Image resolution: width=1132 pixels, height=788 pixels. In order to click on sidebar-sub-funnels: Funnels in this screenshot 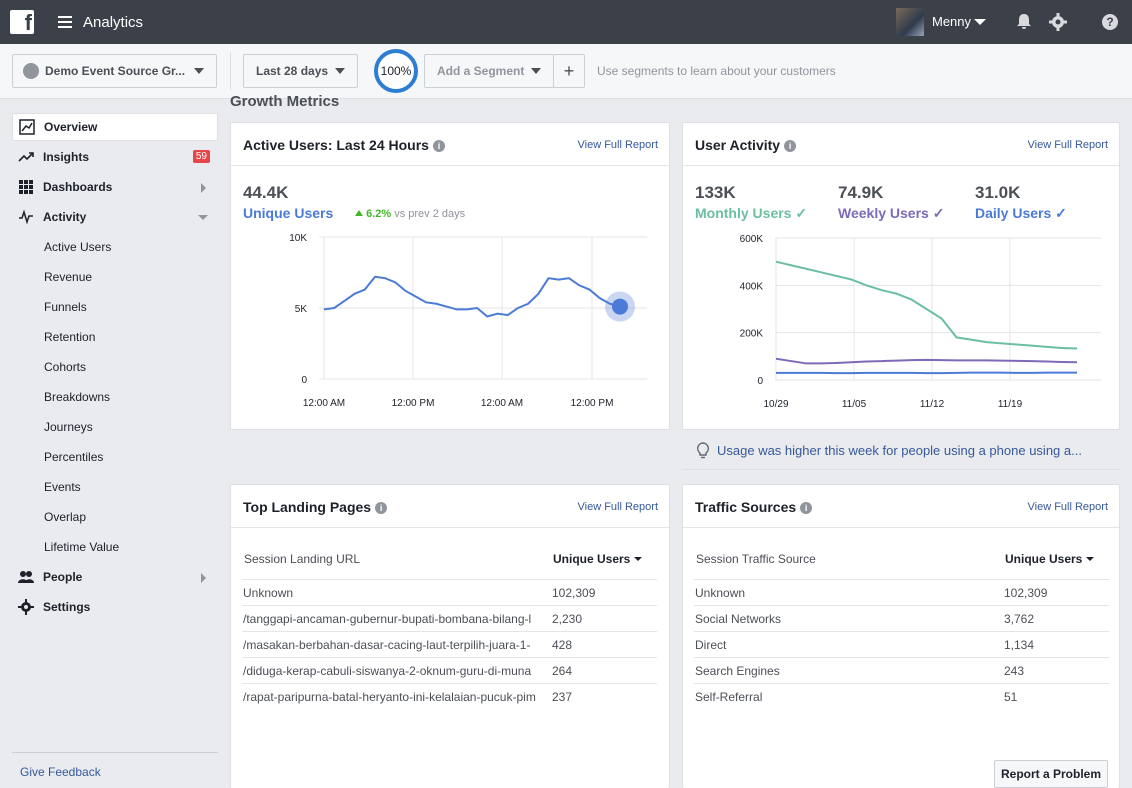, I will do `click(65, 307)`.